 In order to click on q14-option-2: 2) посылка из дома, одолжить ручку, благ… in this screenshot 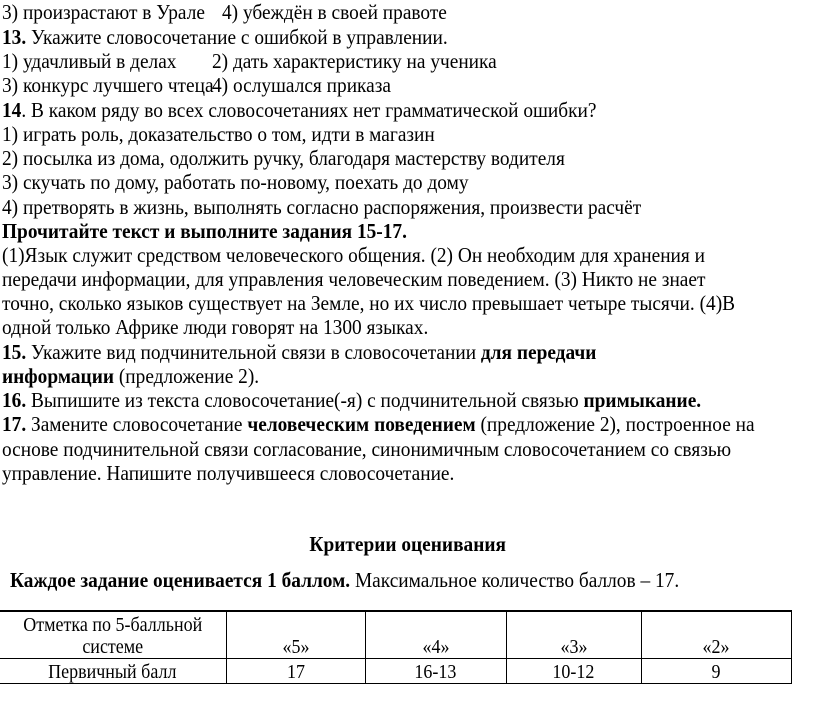, I will do `click(283, 158)`.